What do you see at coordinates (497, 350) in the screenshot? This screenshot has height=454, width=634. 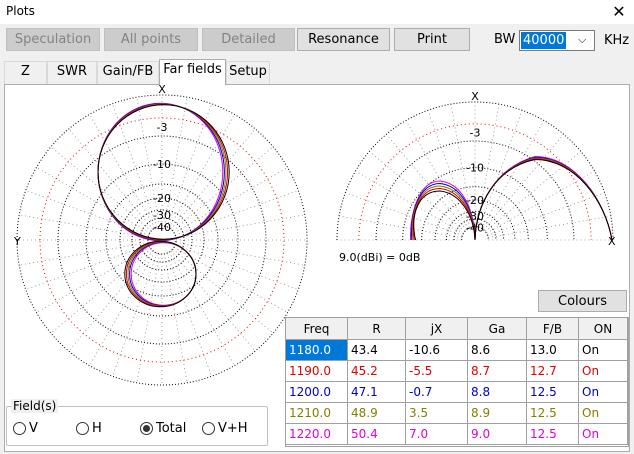 I see `table-cell: 8.6` at bounding box center [497, 350].